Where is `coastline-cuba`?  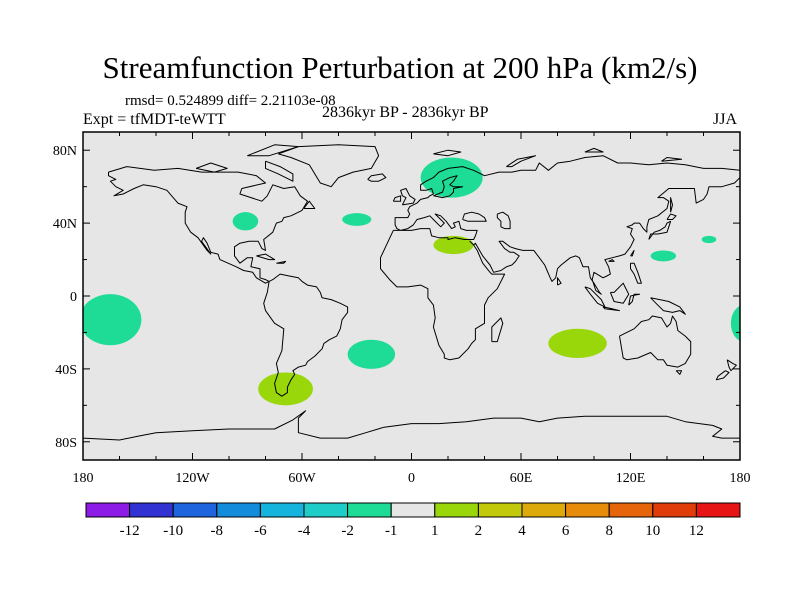 coastline-cuba is located at coordinates (266, 257).